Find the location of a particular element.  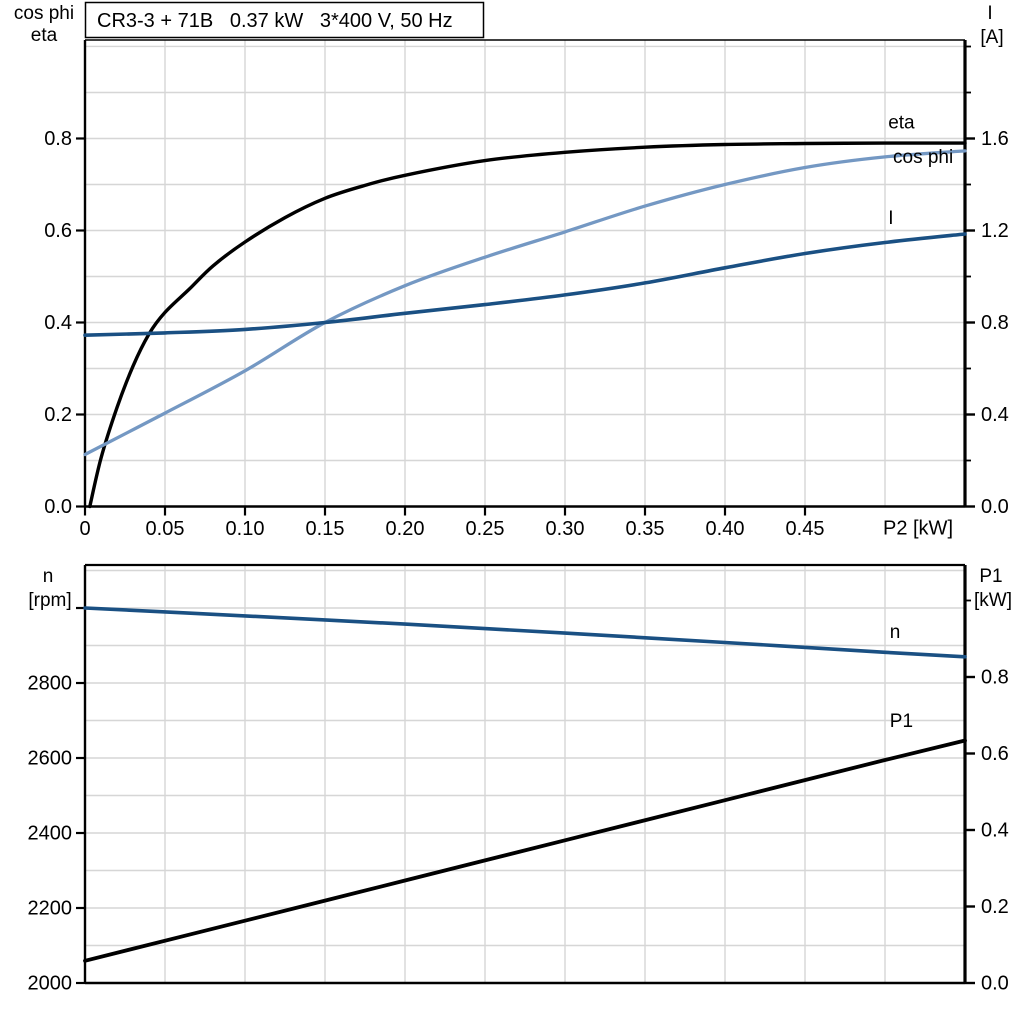

tick-label-left: 2000 is located at coordinates (50, 983).